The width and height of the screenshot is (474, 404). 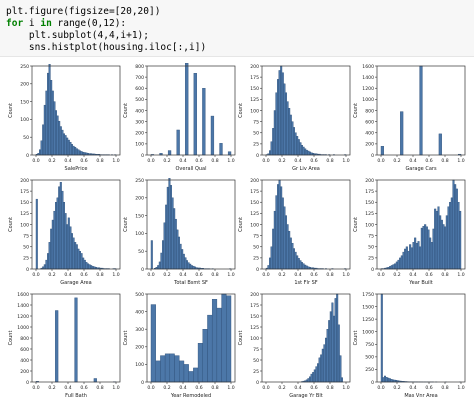 What do you see at coordinates (150, 161) in the screenshot?
I see `x-tick-label: 0.0` at bounding box center [150, 161].